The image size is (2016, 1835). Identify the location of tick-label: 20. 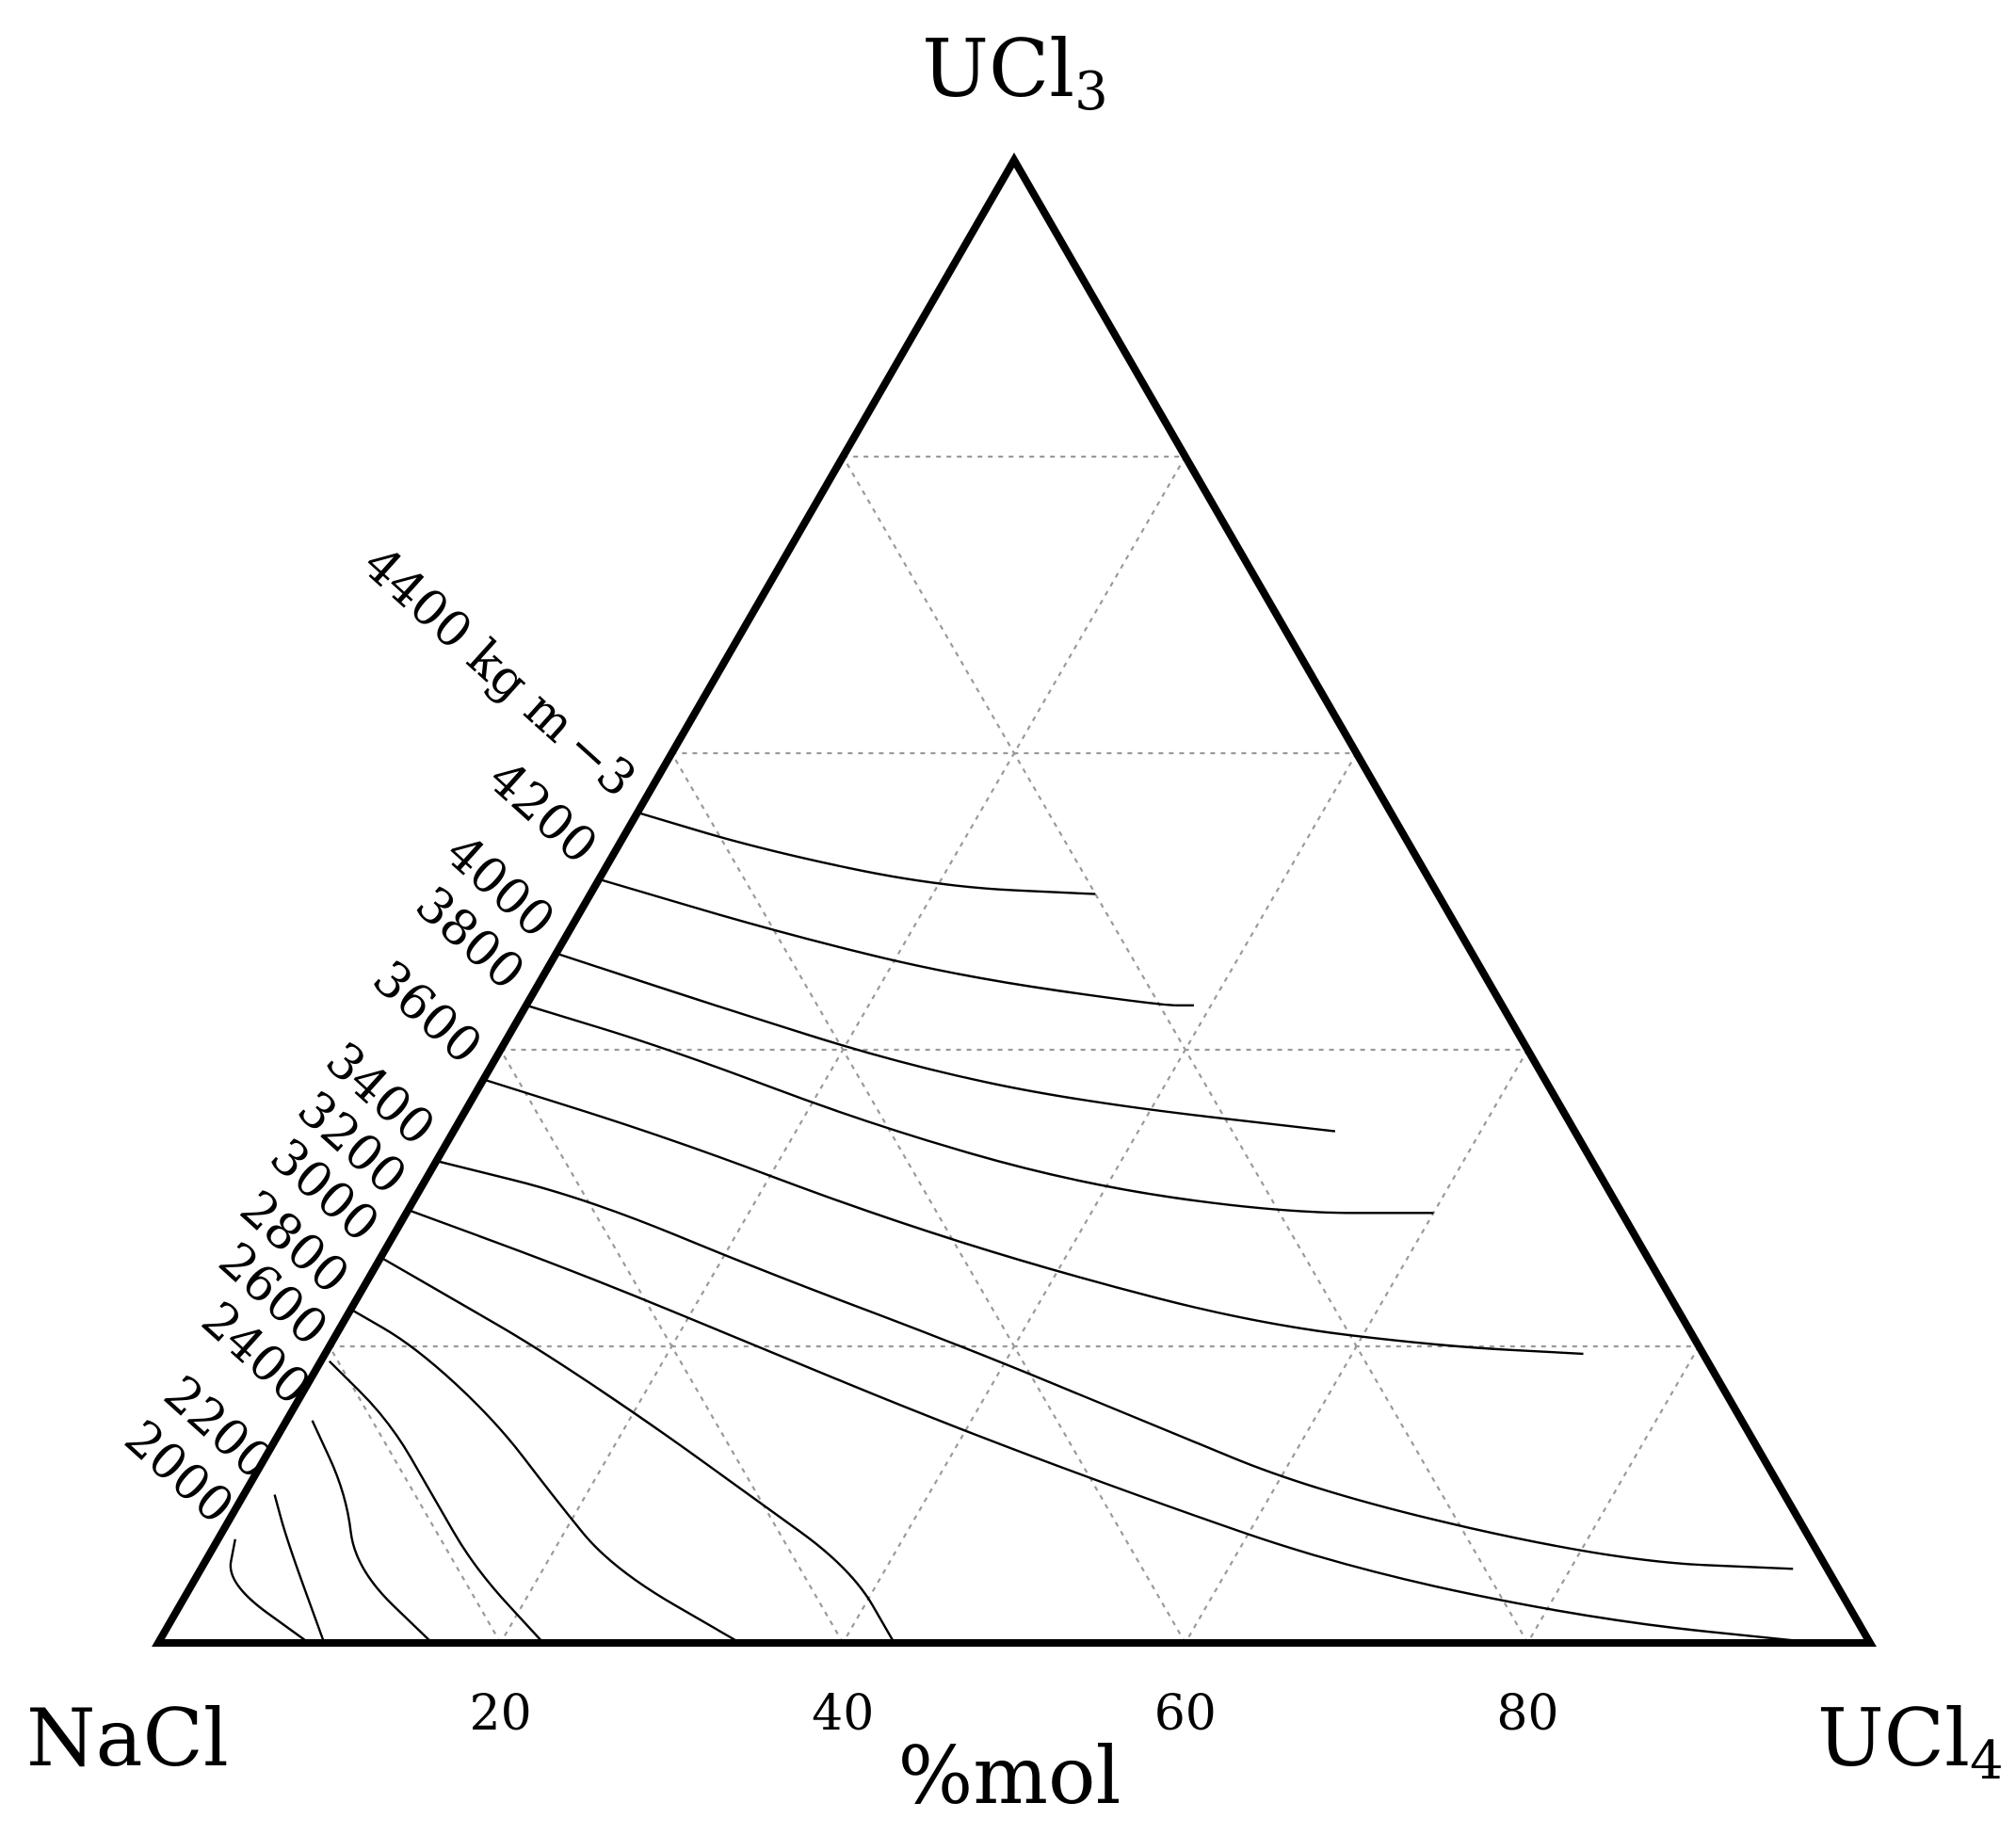
(501, 1713).